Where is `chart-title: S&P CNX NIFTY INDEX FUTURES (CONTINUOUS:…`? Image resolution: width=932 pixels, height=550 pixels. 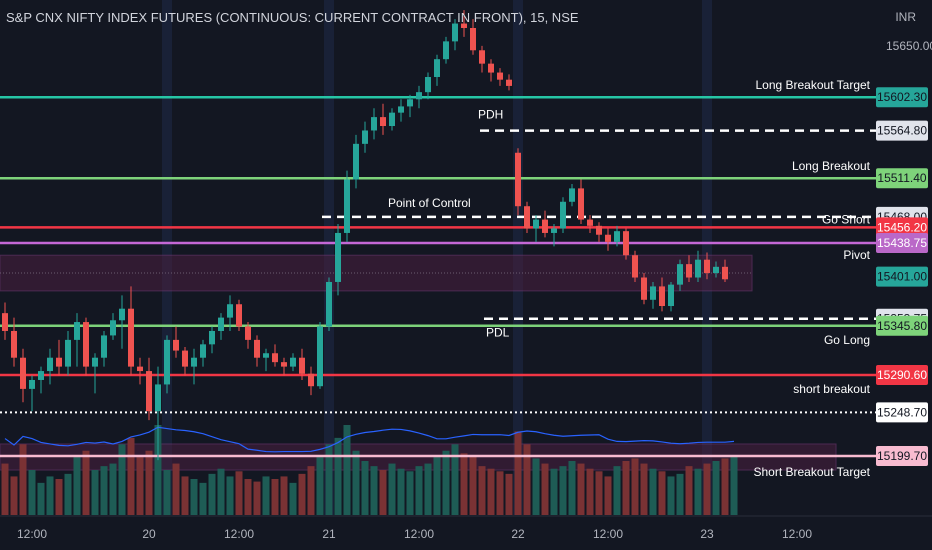
chart-title: S&P CNX NIFTY INDEX FUTURES (CONTINUOUS:… is located at coordinates (292, 17).